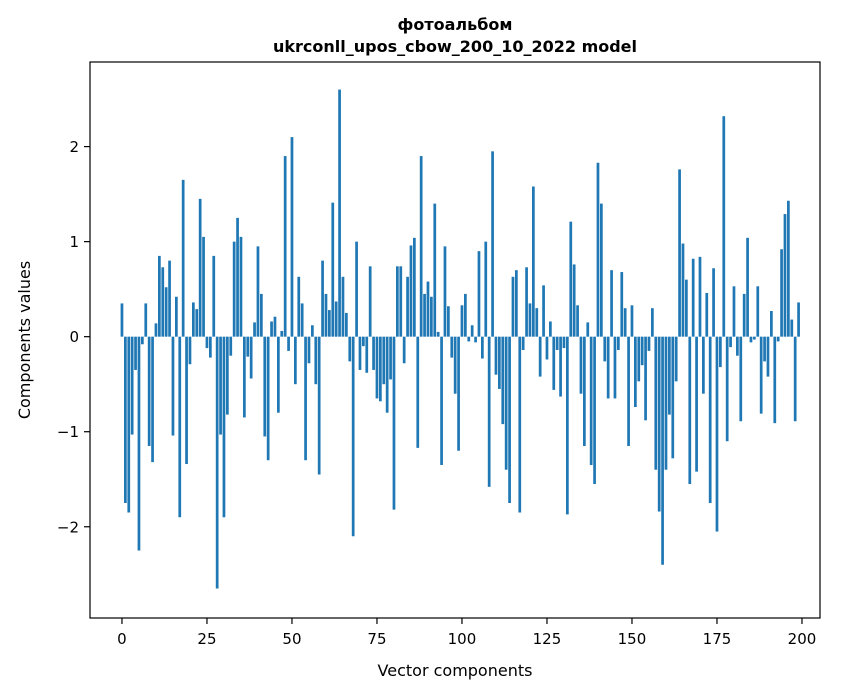  I want to click on x-tick-label: 0, so click(122, 639).